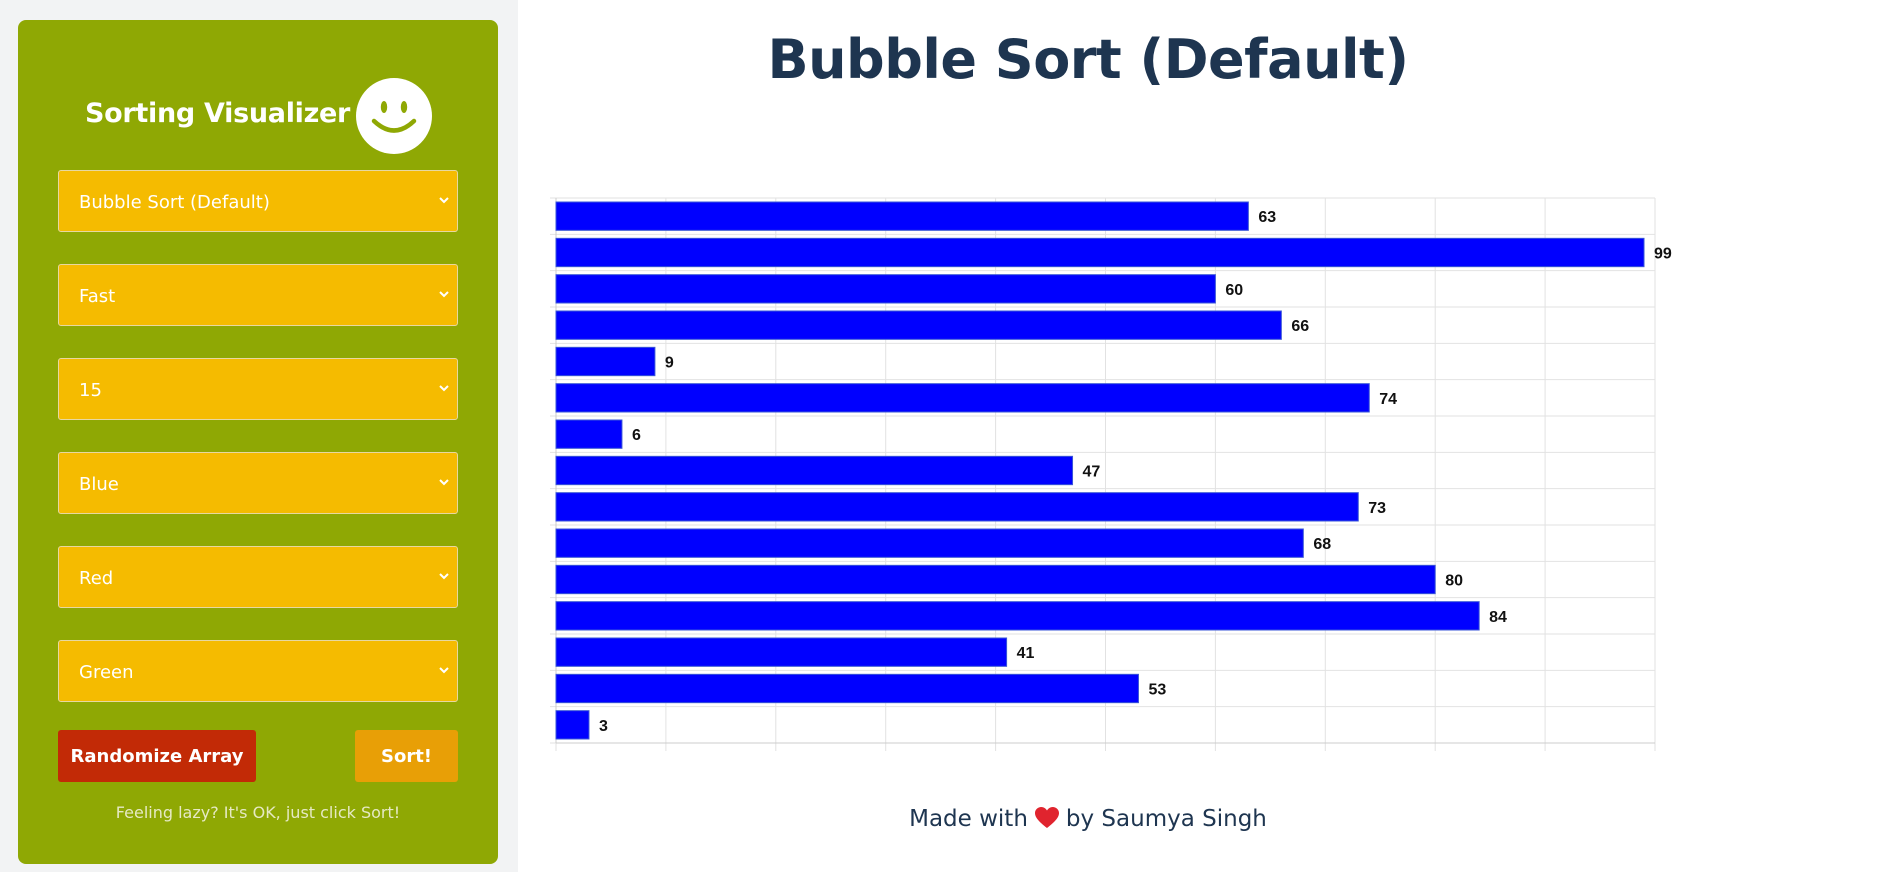 Image resolution: width=1887 pixels, height=872 pixels. I want to click on algorithm-select-value: Bubble Sort (Default), so click(174, 202).